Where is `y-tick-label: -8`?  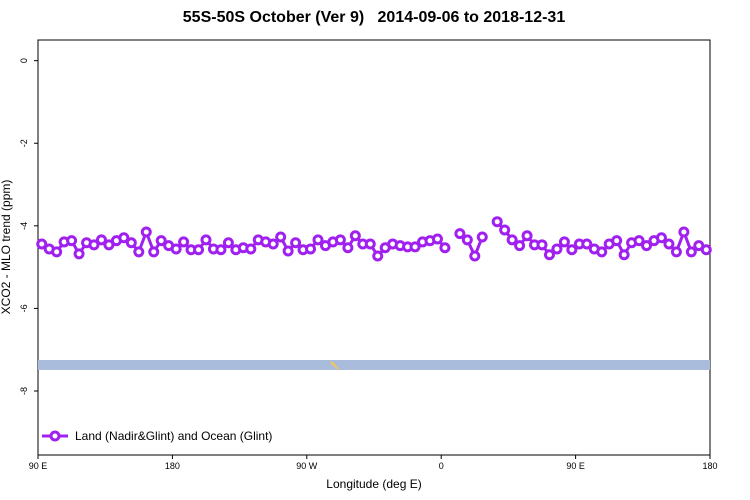
y-tick-label: -8 is located at coordinates (24, 391).